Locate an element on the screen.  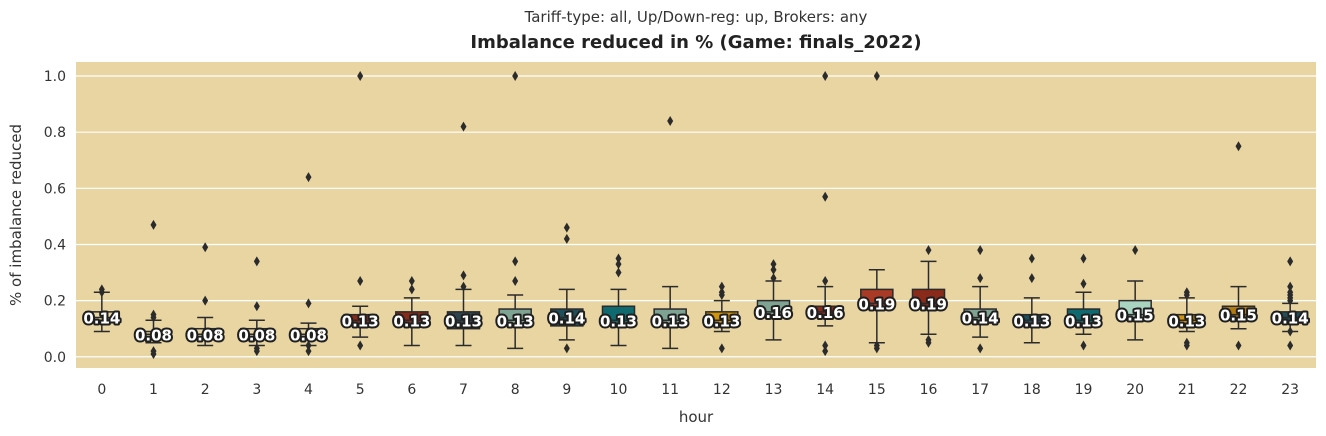
x-tick-label: 17 is located at coordinates (980, 390).